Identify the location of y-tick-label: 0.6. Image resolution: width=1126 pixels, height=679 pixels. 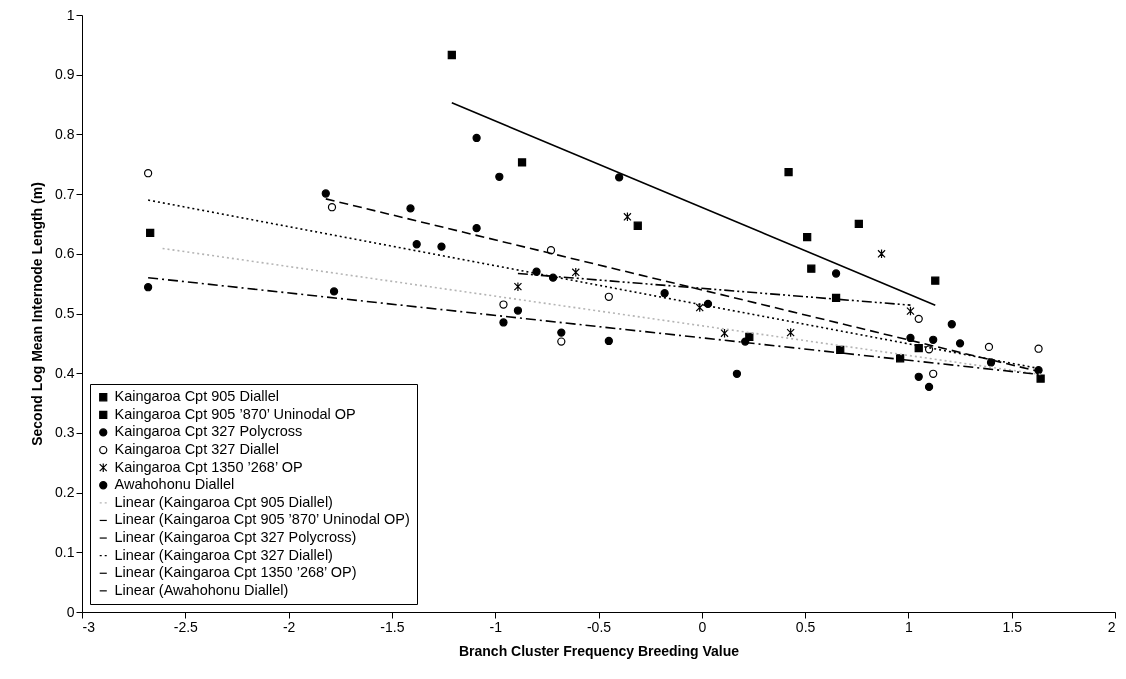
(65, 253).